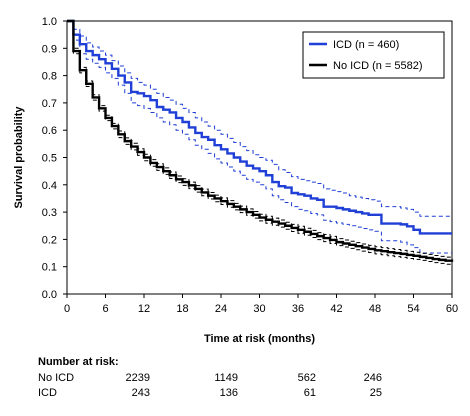 The height and width of the screenshot is (416, 470). What do you see at coordinates (306, 378) in the screenshot?
I see `risk-value: 562` at bounding box center [306, 378].